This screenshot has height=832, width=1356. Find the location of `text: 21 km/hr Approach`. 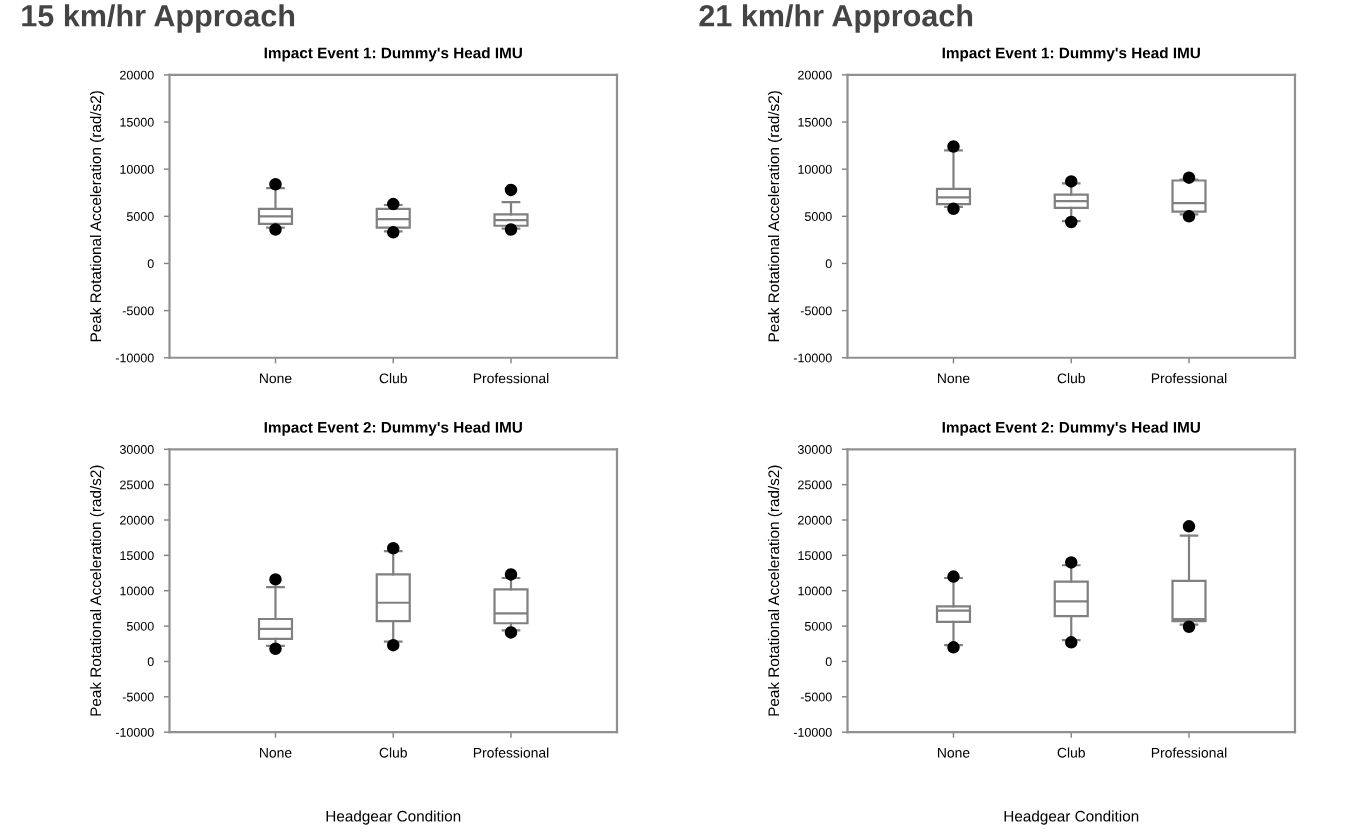

text: 21 km/hr Approach is located at coordinates (836, 18).